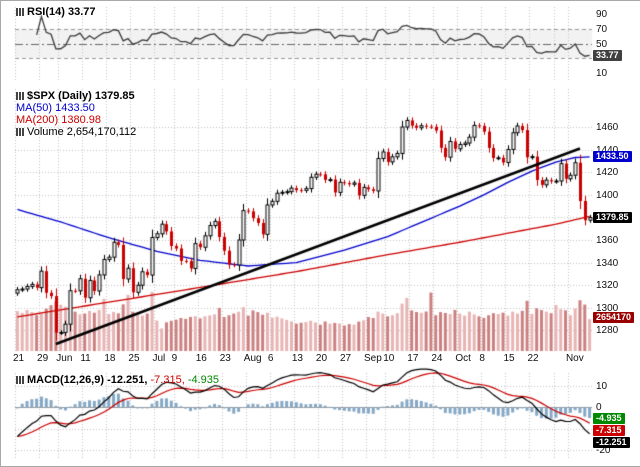 The image size is (640, 467). Describe the element at coordinates (607, 55) in the screenshot. I see `rsi-value-box: 33.77` at that location.